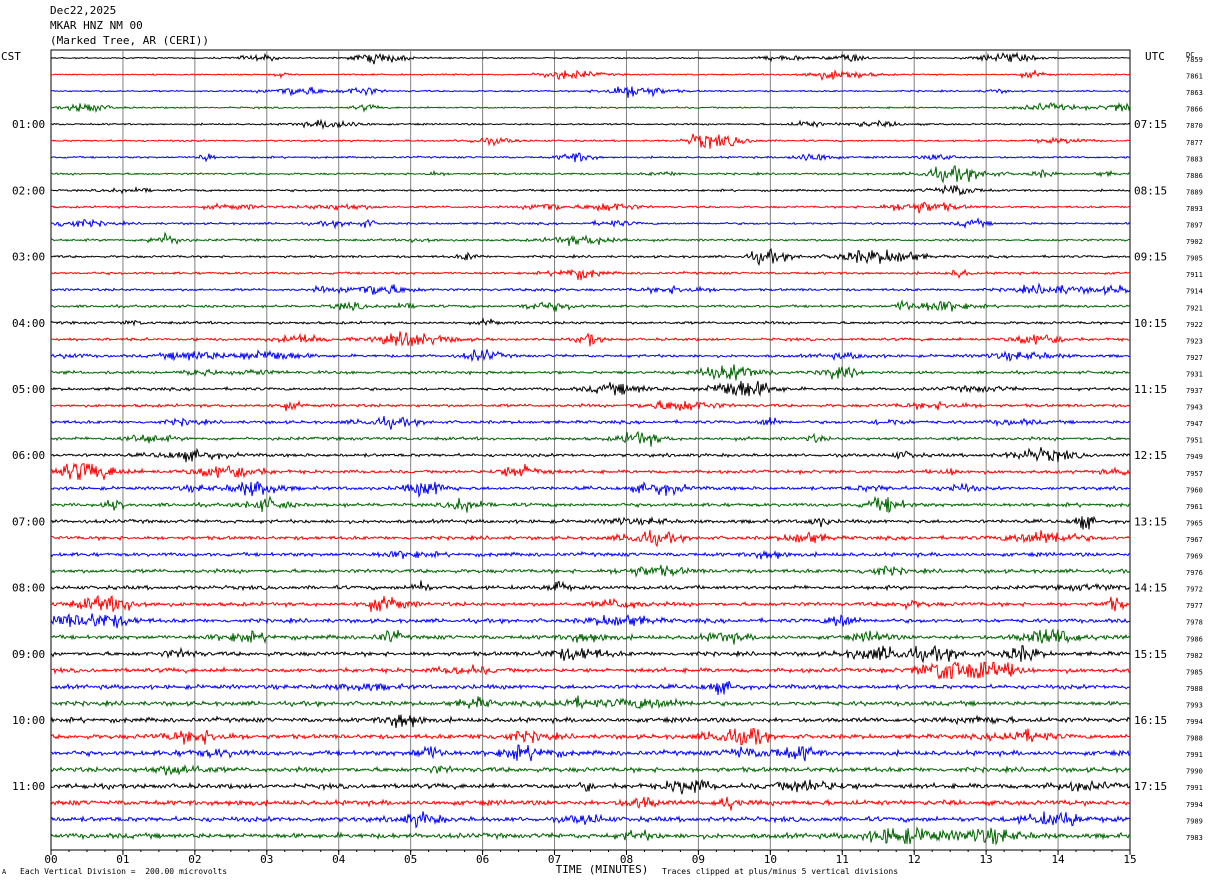  I want to click on utc-hour-label: 07:15, so click(1150, 124).